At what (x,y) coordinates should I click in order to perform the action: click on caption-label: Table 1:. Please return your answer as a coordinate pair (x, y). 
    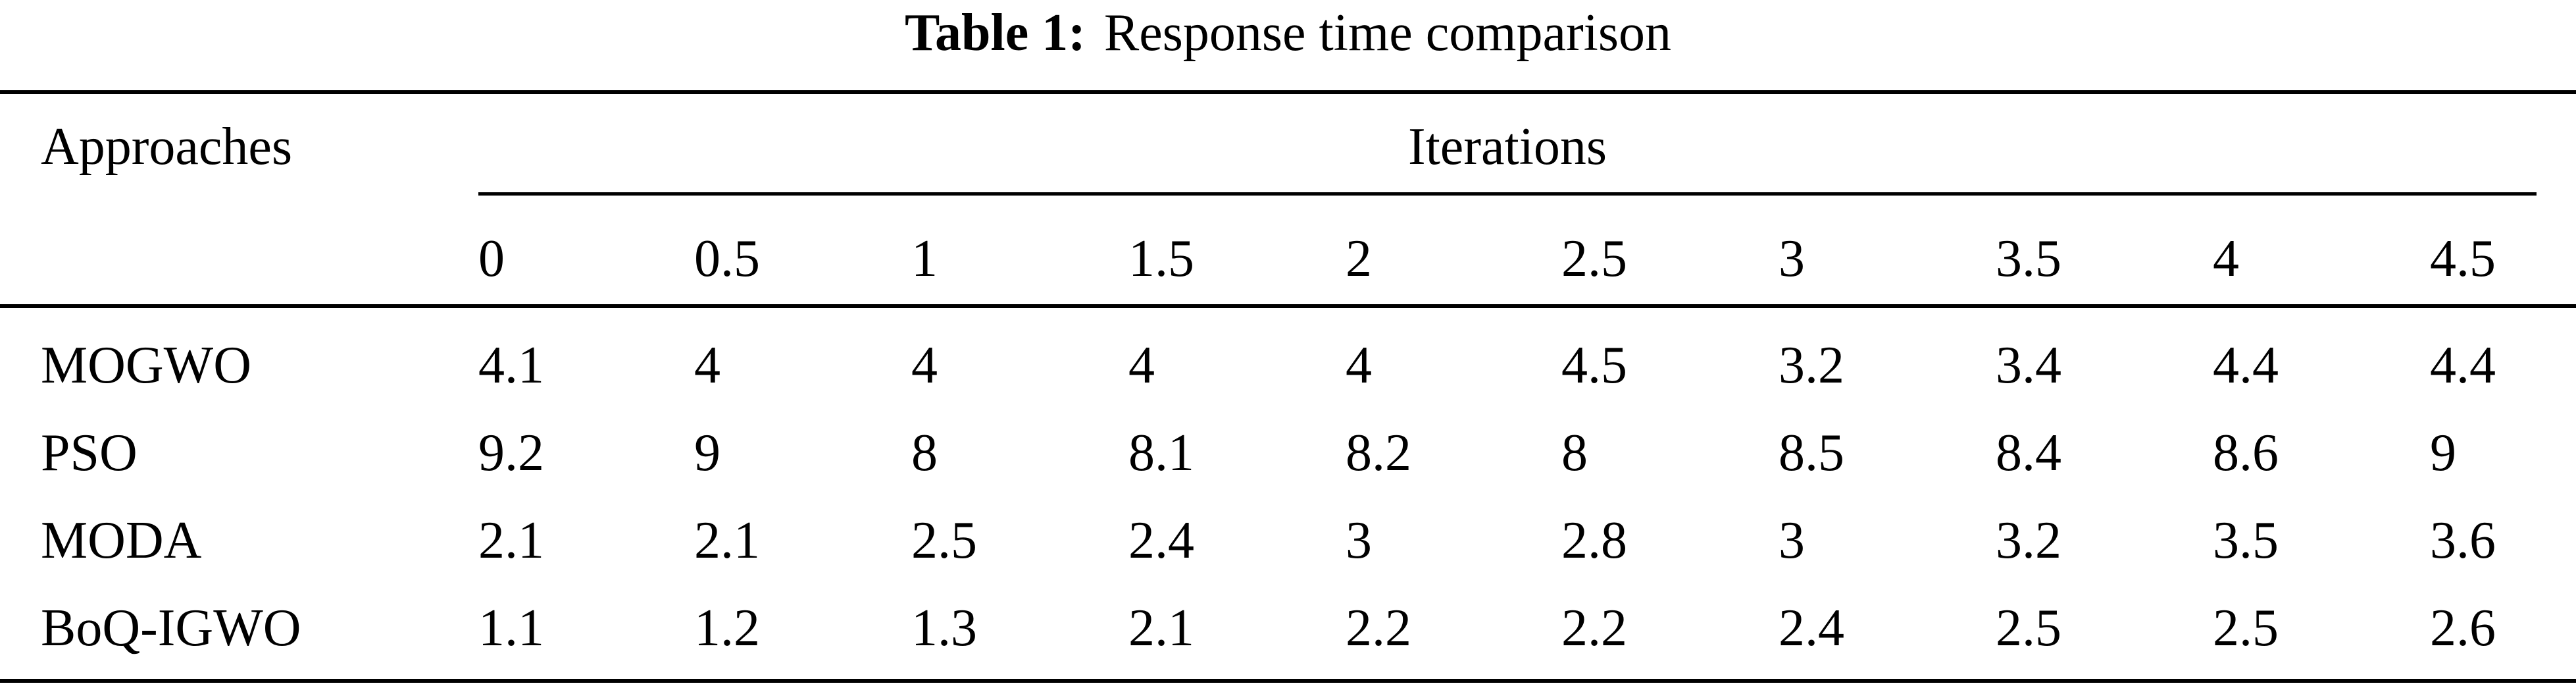
    Looking at the image, I should click on (995, 33).